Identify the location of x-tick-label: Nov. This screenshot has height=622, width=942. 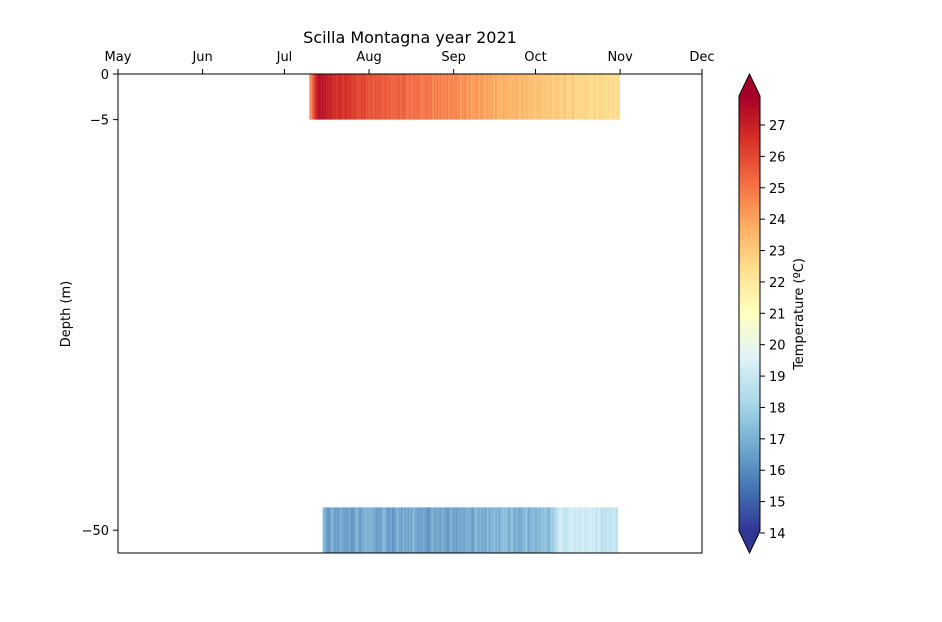
(620, 57).